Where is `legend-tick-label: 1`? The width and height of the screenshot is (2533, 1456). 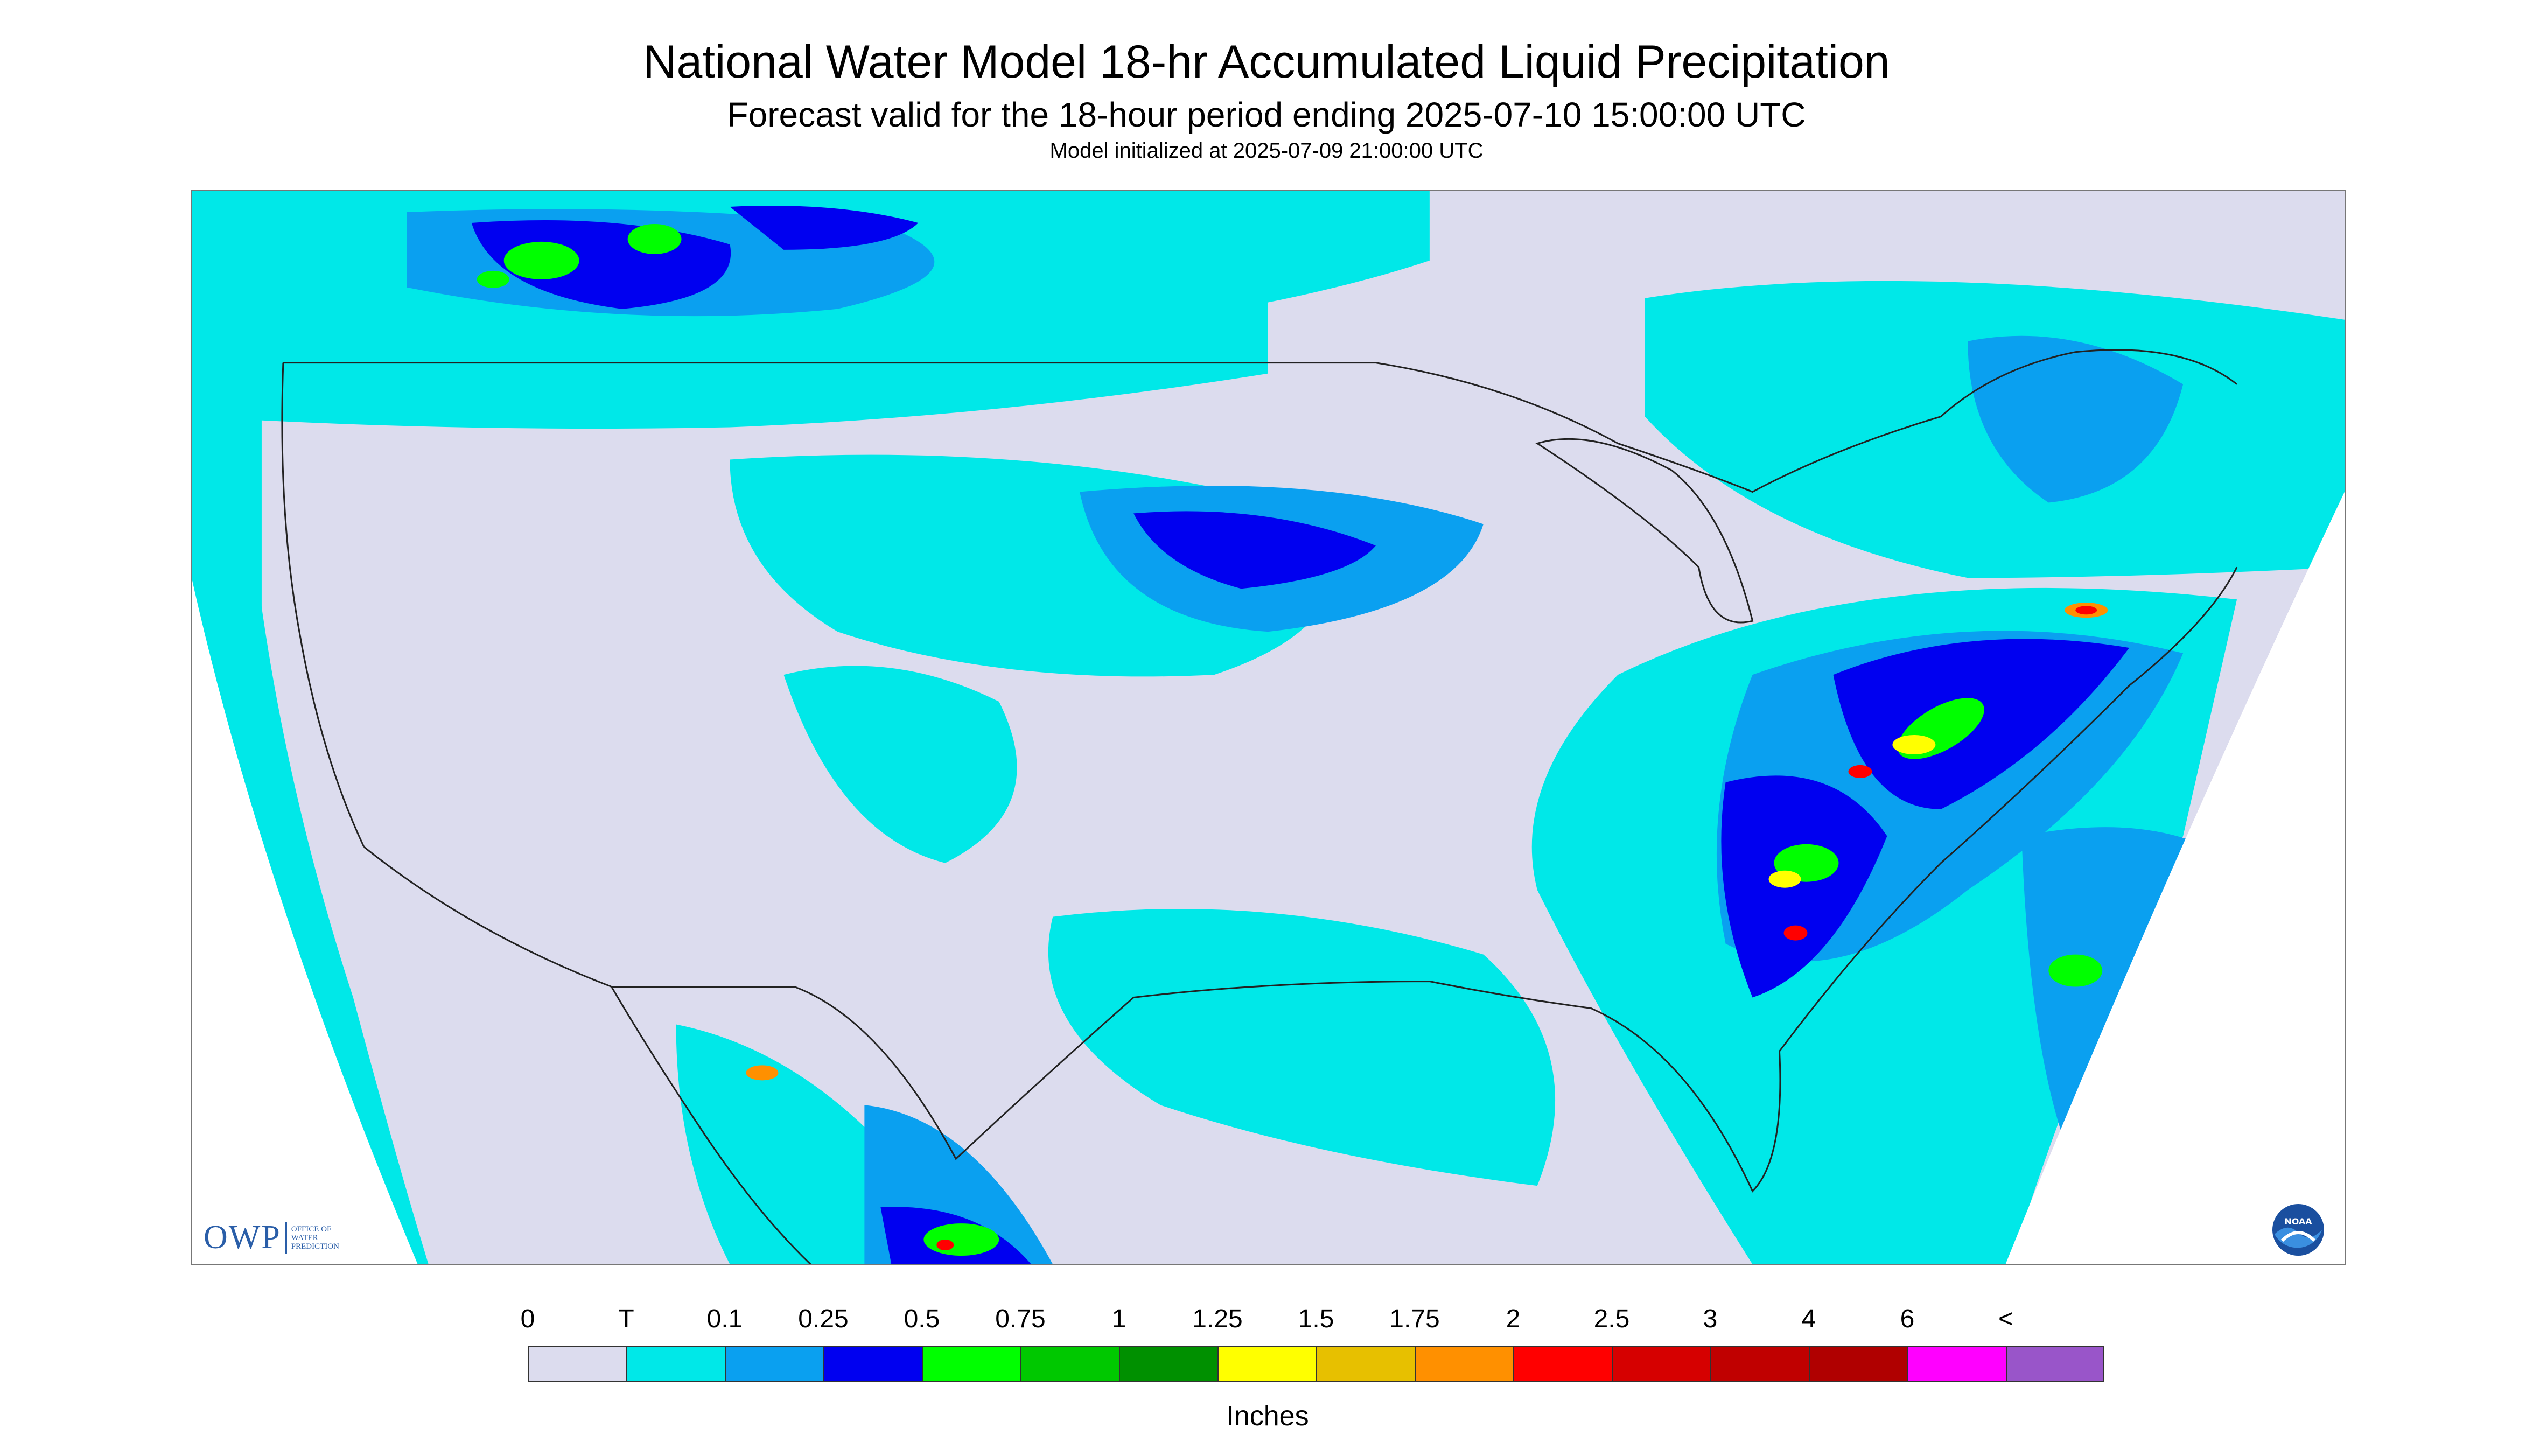 legend-tick-label: 1 is located at coordinates (1119, 1319).